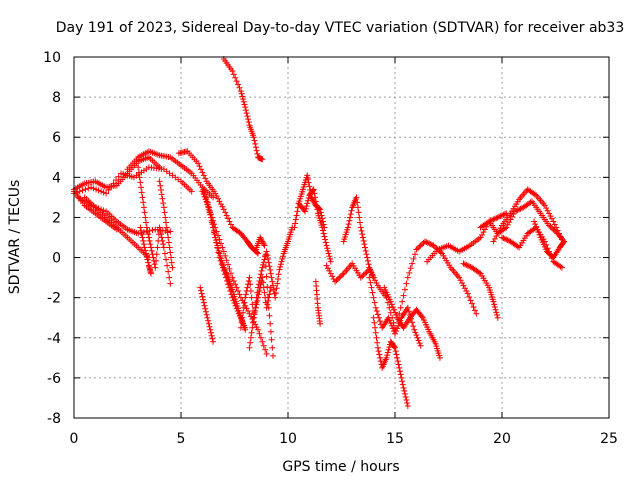 The width and height of the screenshot is (640, 480). I want to click on y-tick-label: 2, so click(56, 218).